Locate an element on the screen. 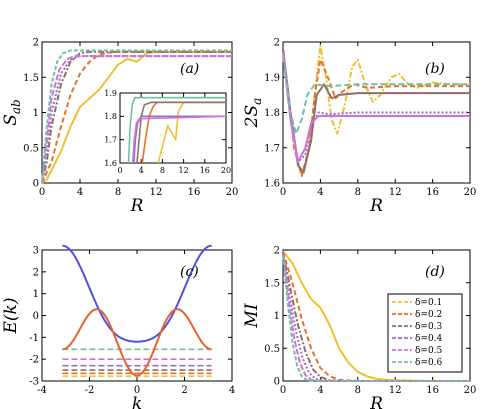  panel-c-xlabel: k is located at coordinates (137, 401).